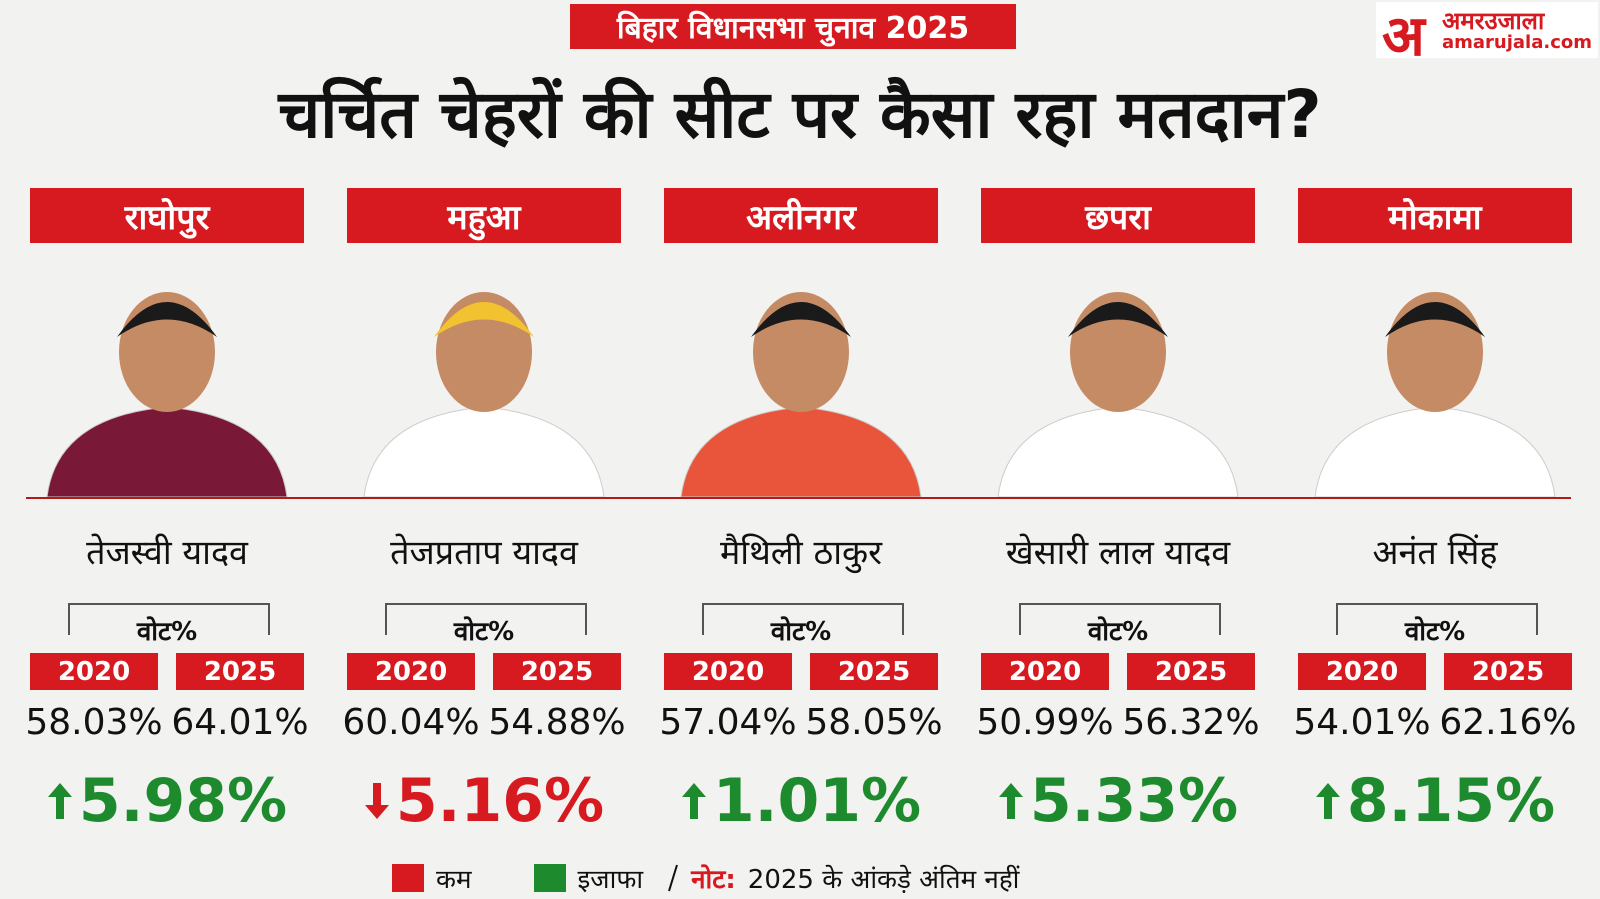 The height and width of the screenshot is (899, 1600). I want to click on seat-box: महुआ, so click(484, 215).